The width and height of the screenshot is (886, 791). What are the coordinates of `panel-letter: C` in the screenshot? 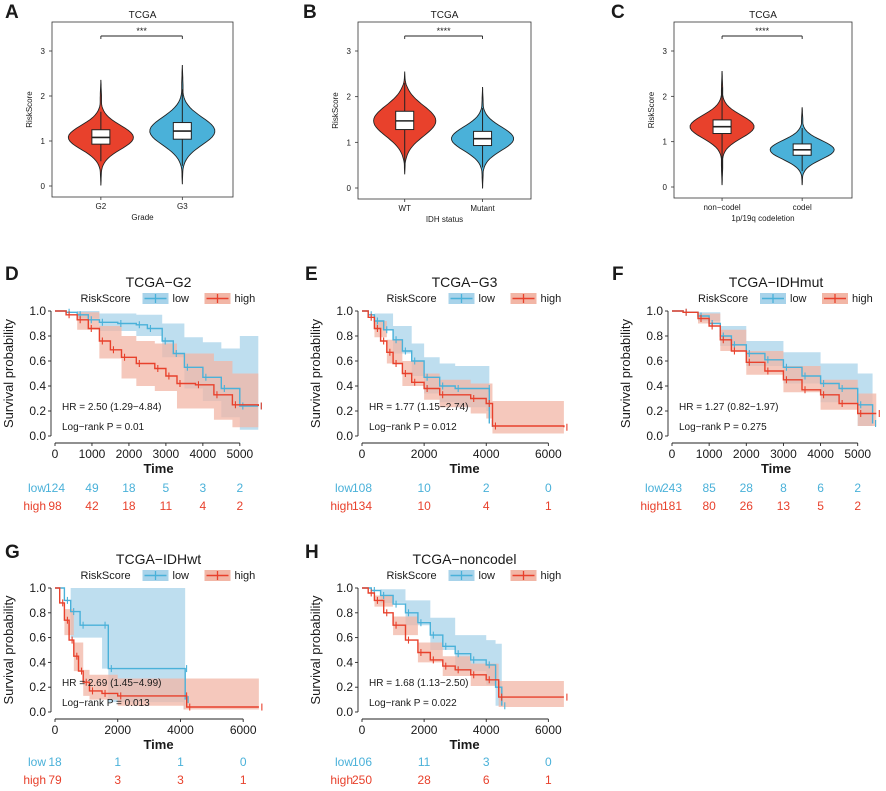 It's located at (618, 12).